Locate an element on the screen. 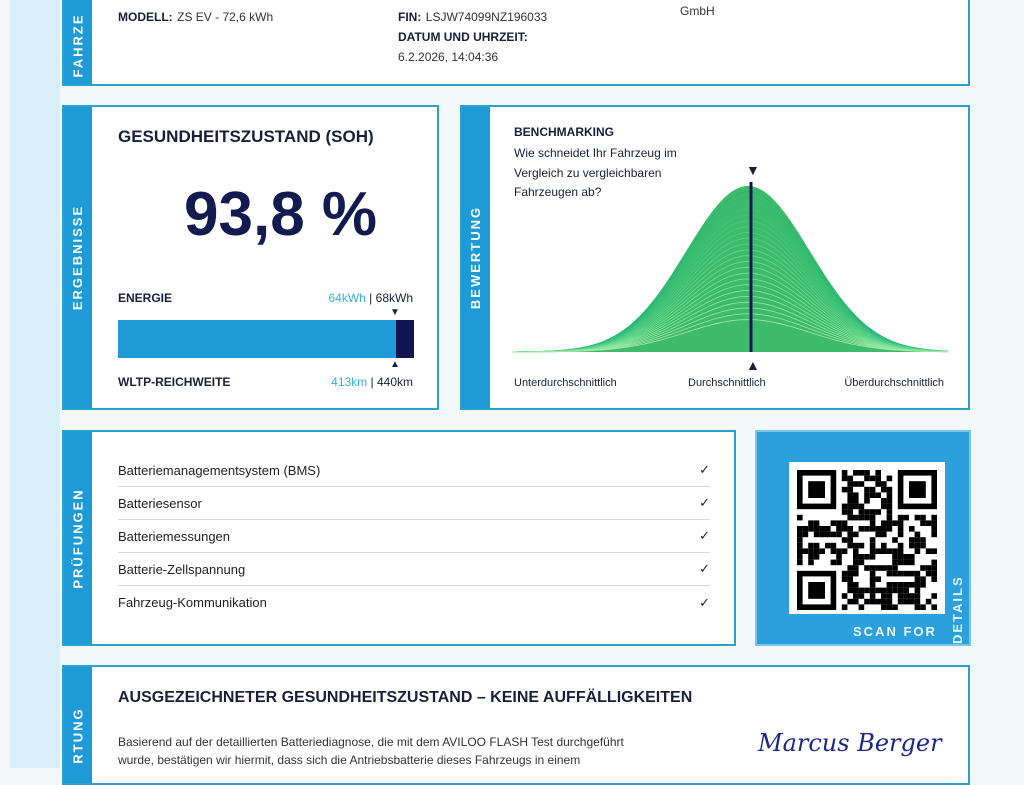 Image resolution: width=1024 pixels, height=785 pixels. check-row: Batteriemanagementsystem (BMS) ✓ is located at coordinates (414, 470).